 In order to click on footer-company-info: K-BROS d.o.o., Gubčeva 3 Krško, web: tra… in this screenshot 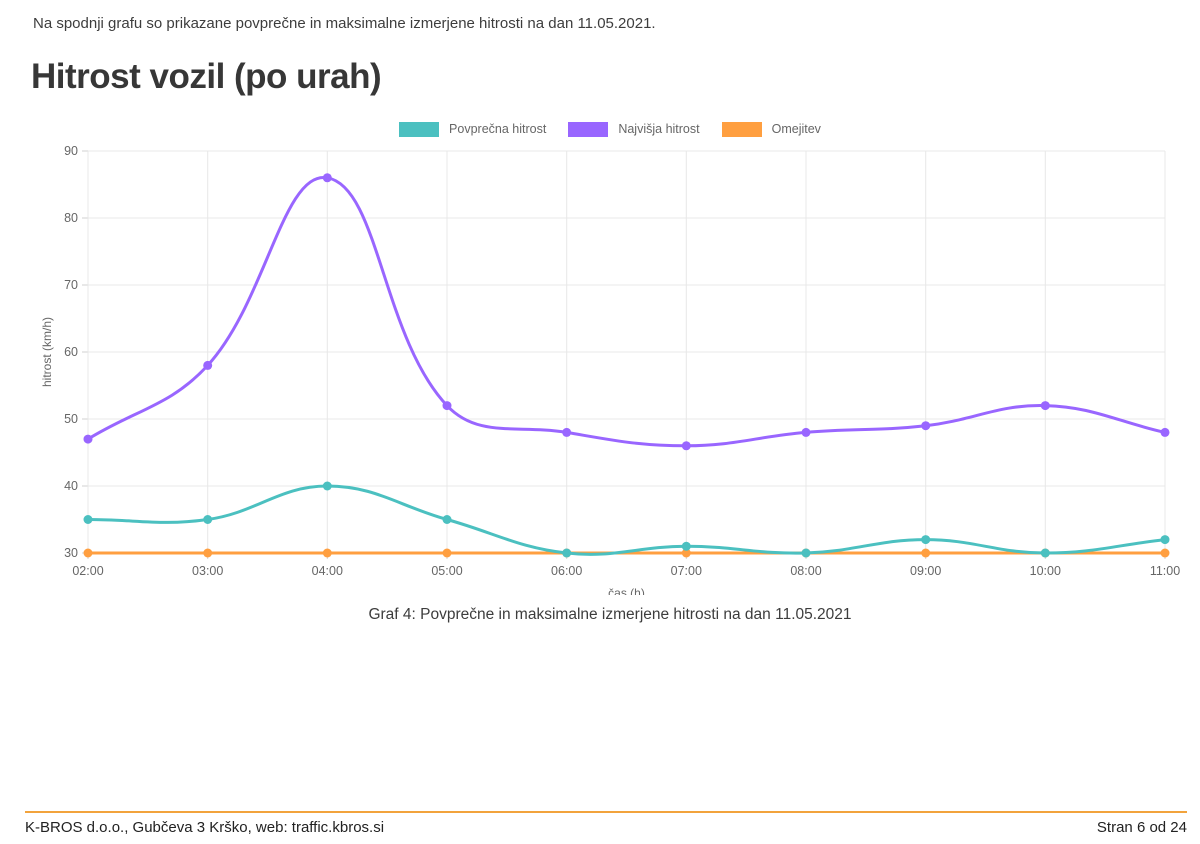, I will do `click(205, 827)`.